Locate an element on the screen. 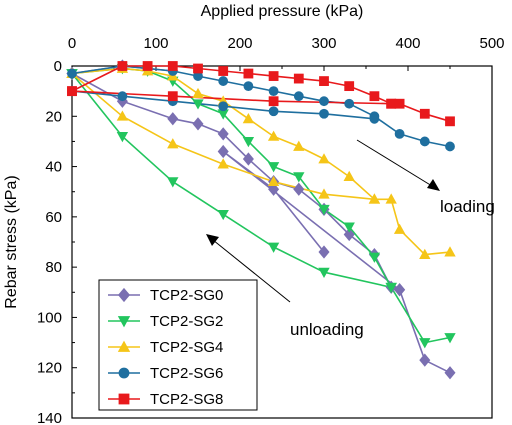 The image size is (512, 425). y-tick-label: 140 is located at coordinates (49, 417).